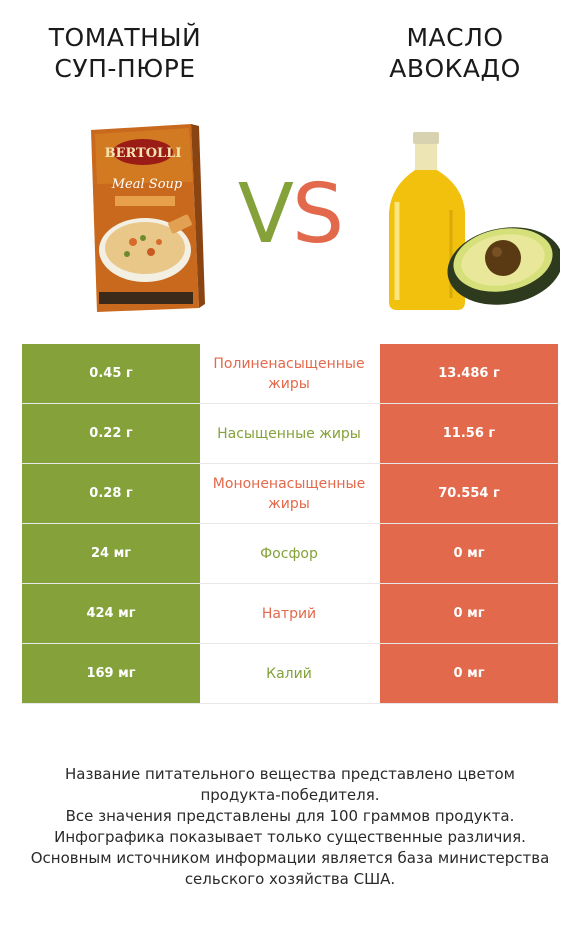 The height and width of the screenshot is (934, 580). I want to click on right-title-line-2: АВОКАДО, so click(455, 68).